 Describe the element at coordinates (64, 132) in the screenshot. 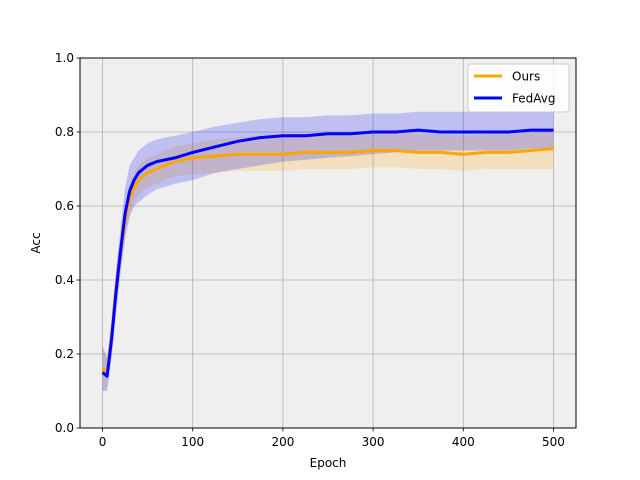

I see `y-tick-label: 0.8` at that location.